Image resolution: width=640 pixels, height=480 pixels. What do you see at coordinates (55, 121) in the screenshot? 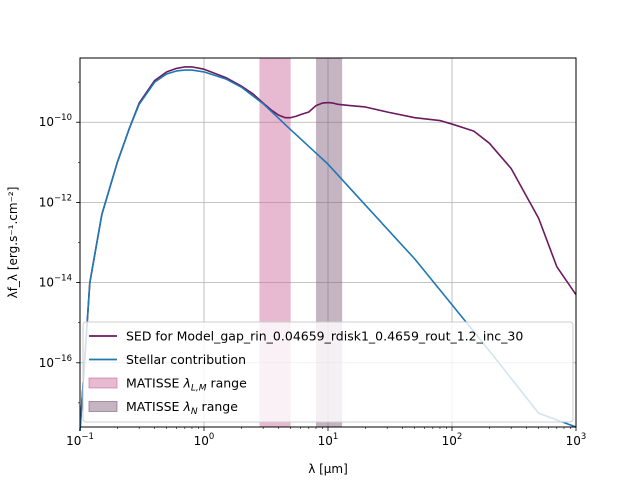
I see `y-tick-label: 10−10` at bounding box center [55, 121].